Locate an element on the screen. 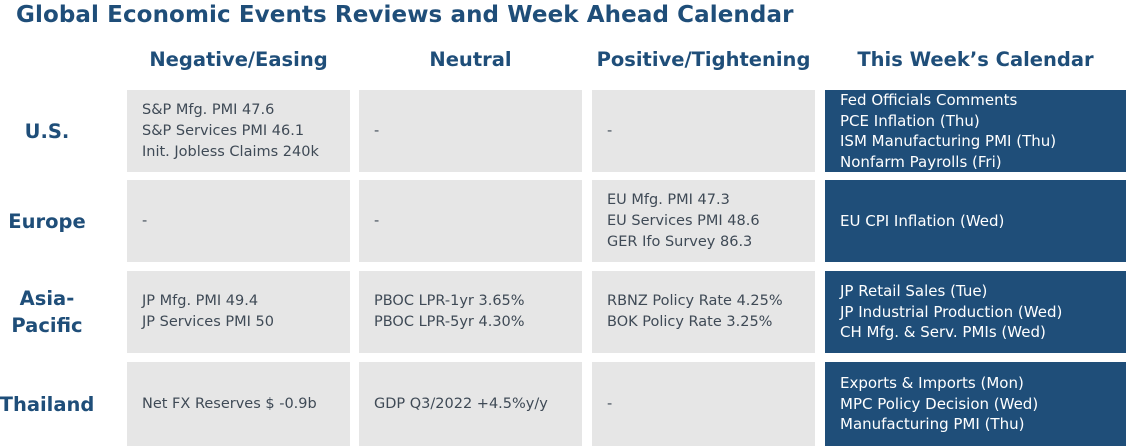 The height and width of the screenshot is (448, 1129). cell-thailand-negative-easing: Net FX Reserves $ -0.9b is located at coordinates (238, 404).